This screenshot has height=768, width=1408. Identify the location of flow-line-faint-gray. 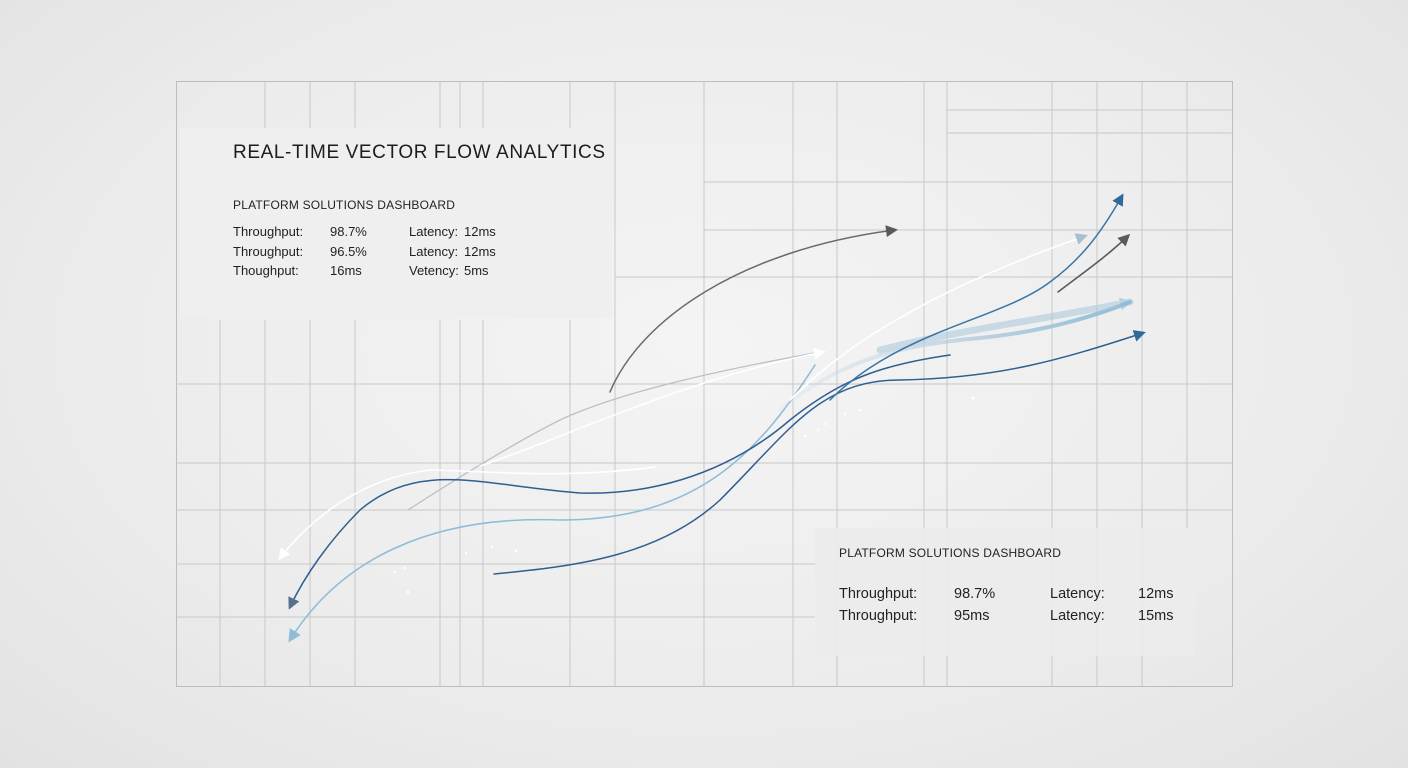
(614, 431).